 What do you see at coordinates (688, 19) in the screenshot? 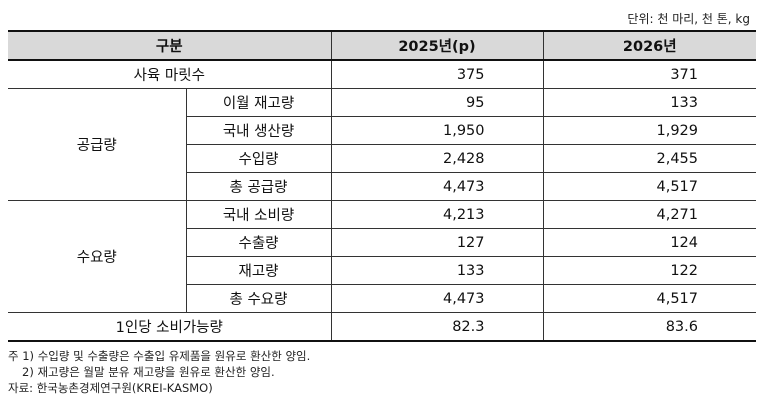
I see `unit-label: 단위: 천 마리, 천 톤, kg` at bounding box center [688, 19].